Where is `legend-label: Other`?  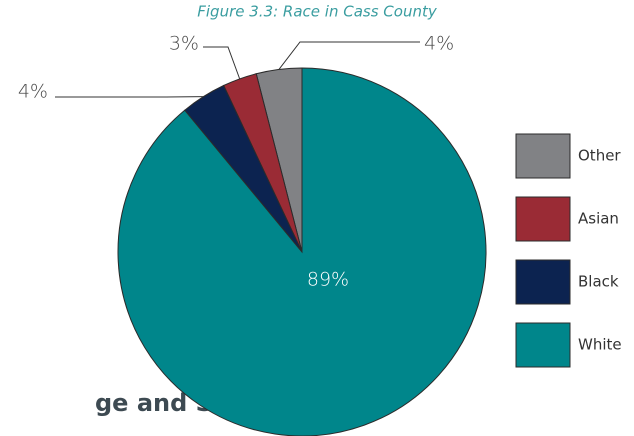 legend-label: Other is located at coordinates (599, 156).